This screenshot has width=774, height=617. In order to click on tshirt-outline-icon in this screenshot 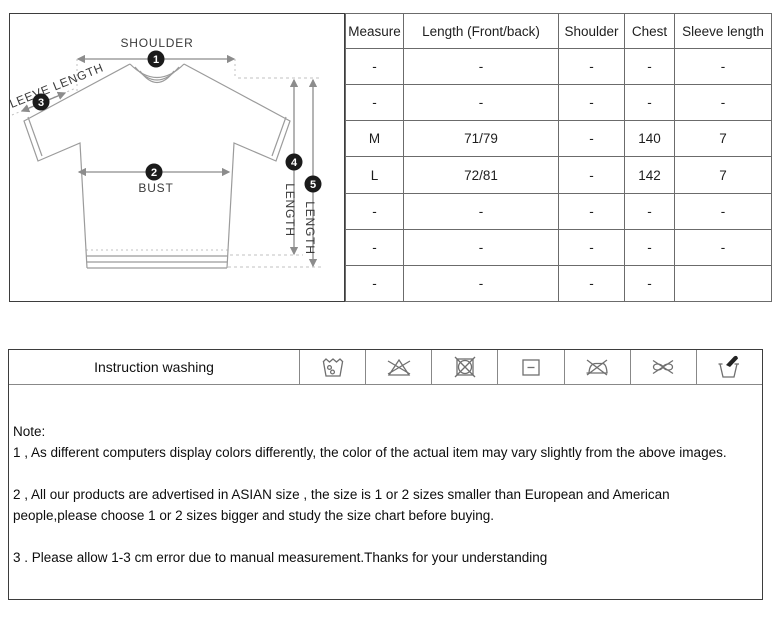, I will do `click(157, 166)`.